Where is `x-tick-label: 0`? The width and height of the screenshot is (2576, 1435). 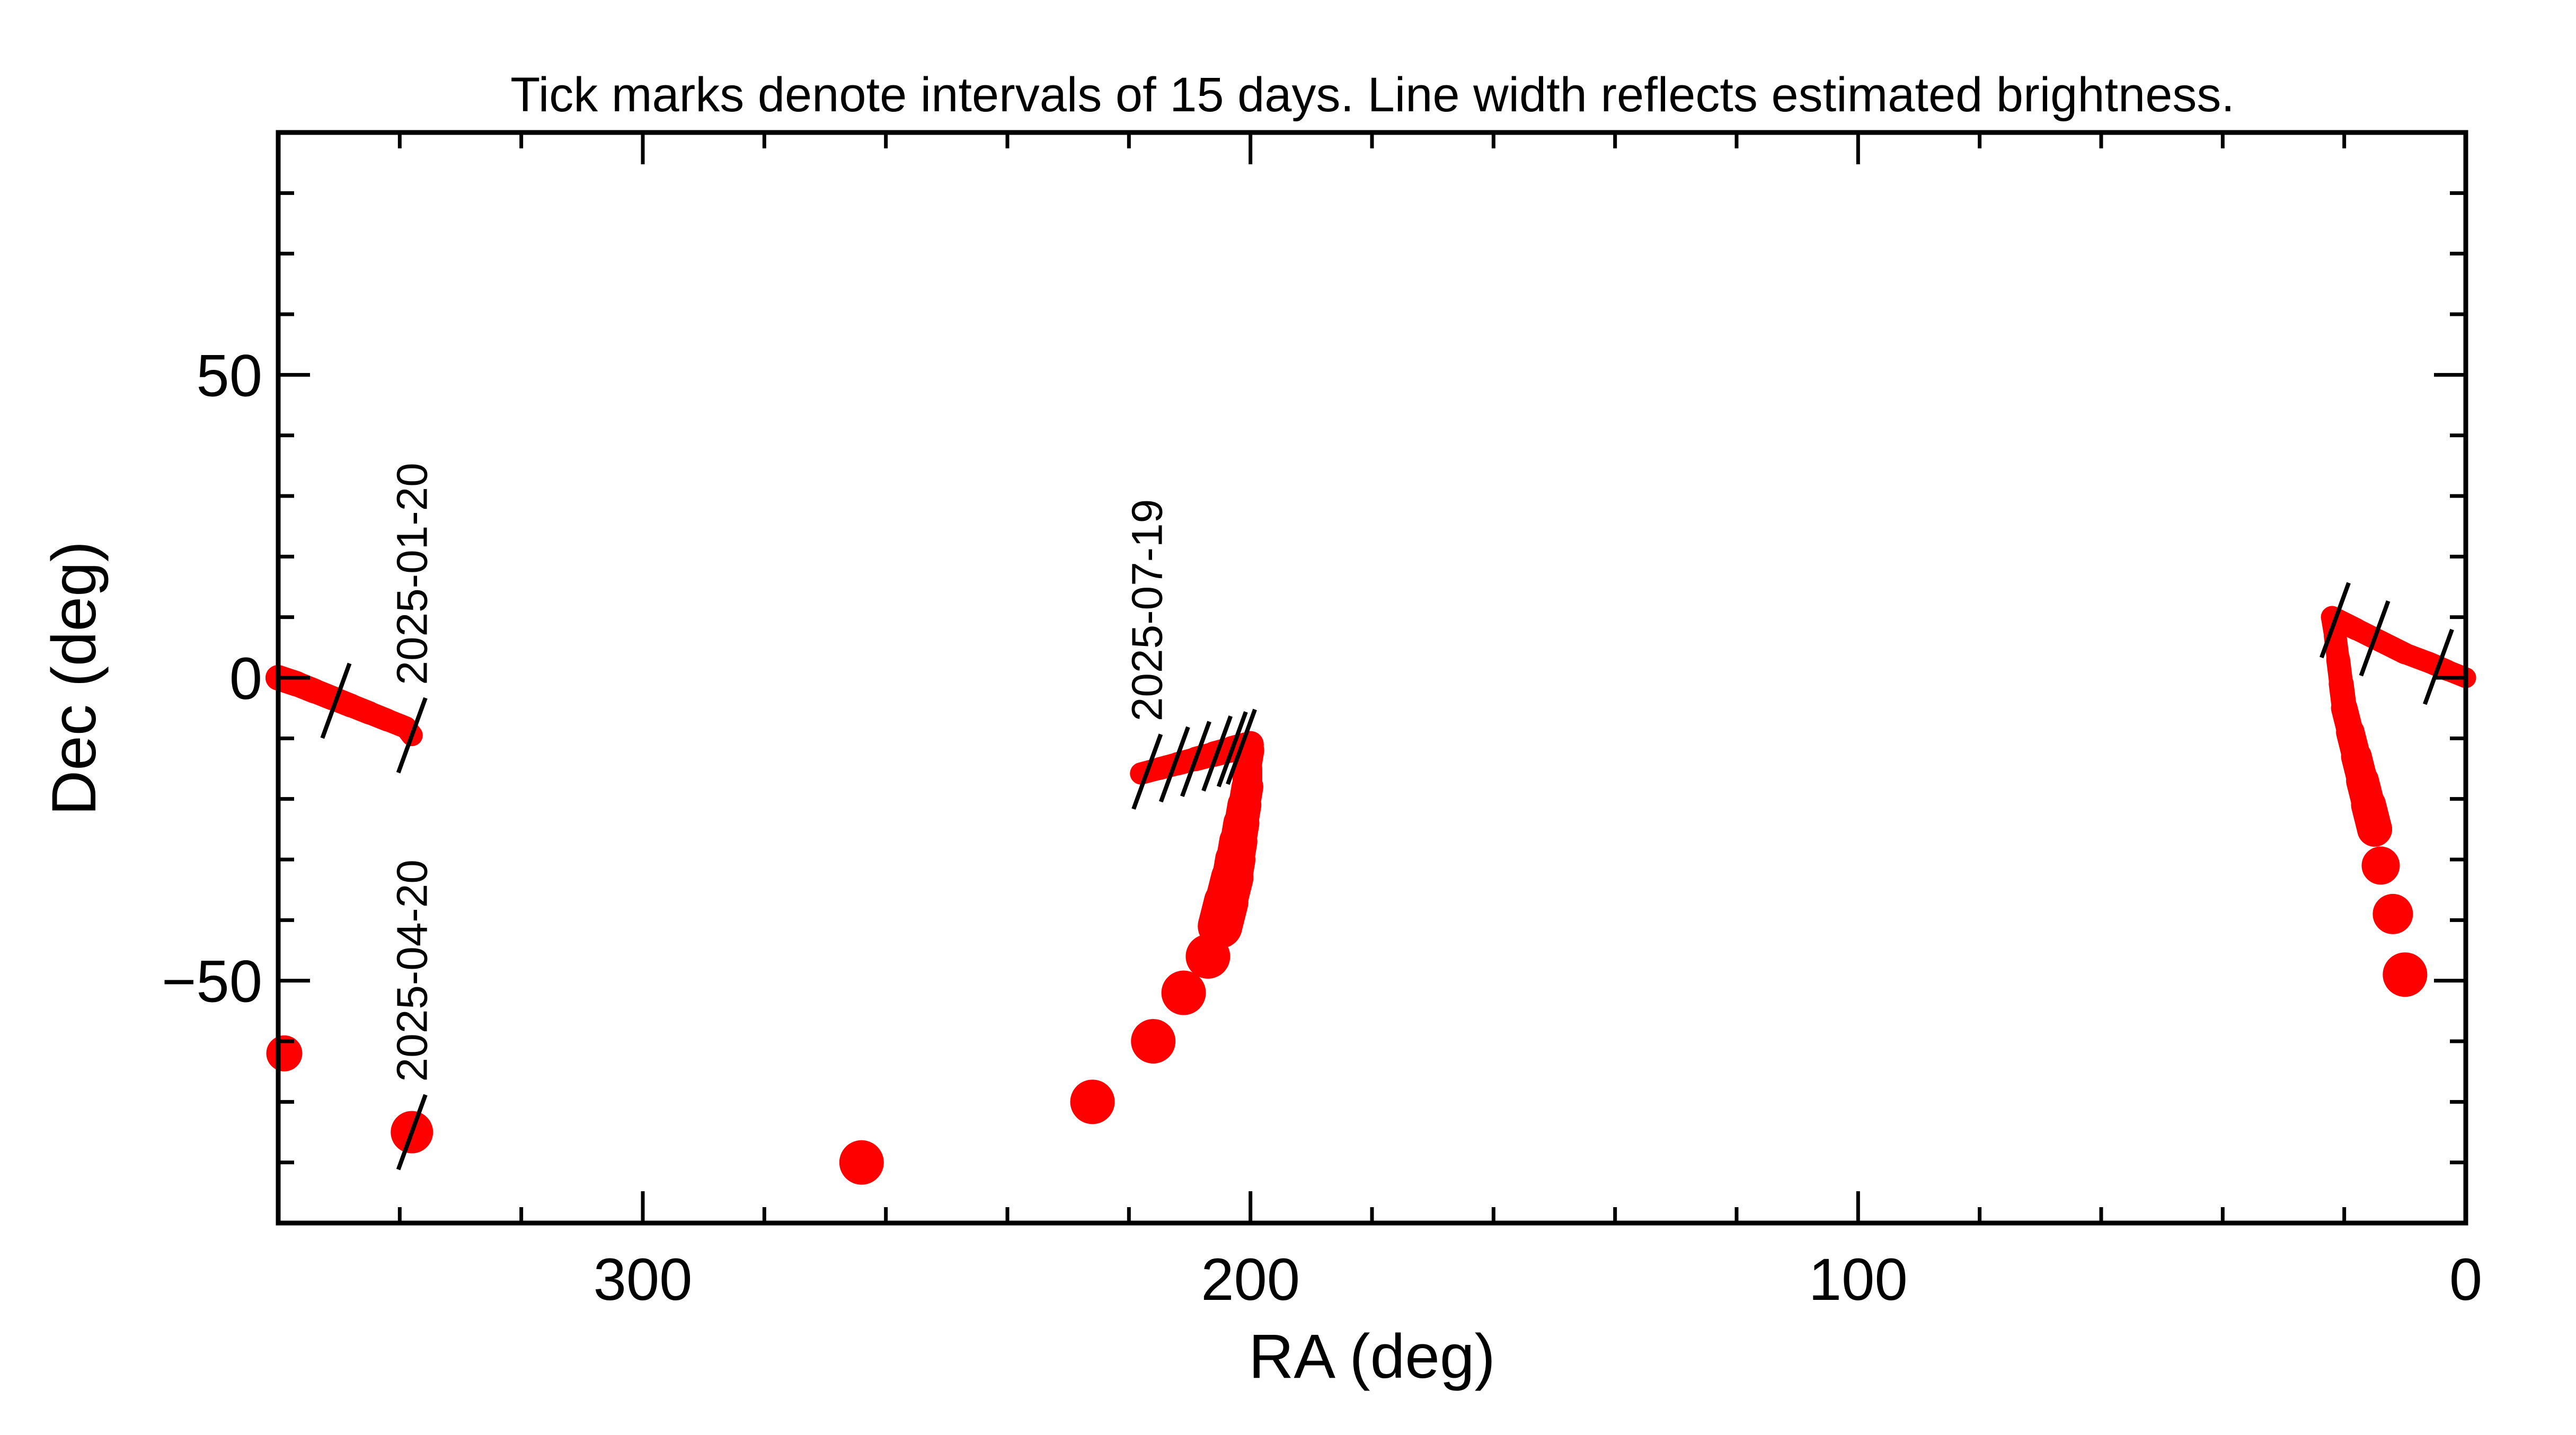 x-tick-label: 0 is located at coordinates (2465, 1280).